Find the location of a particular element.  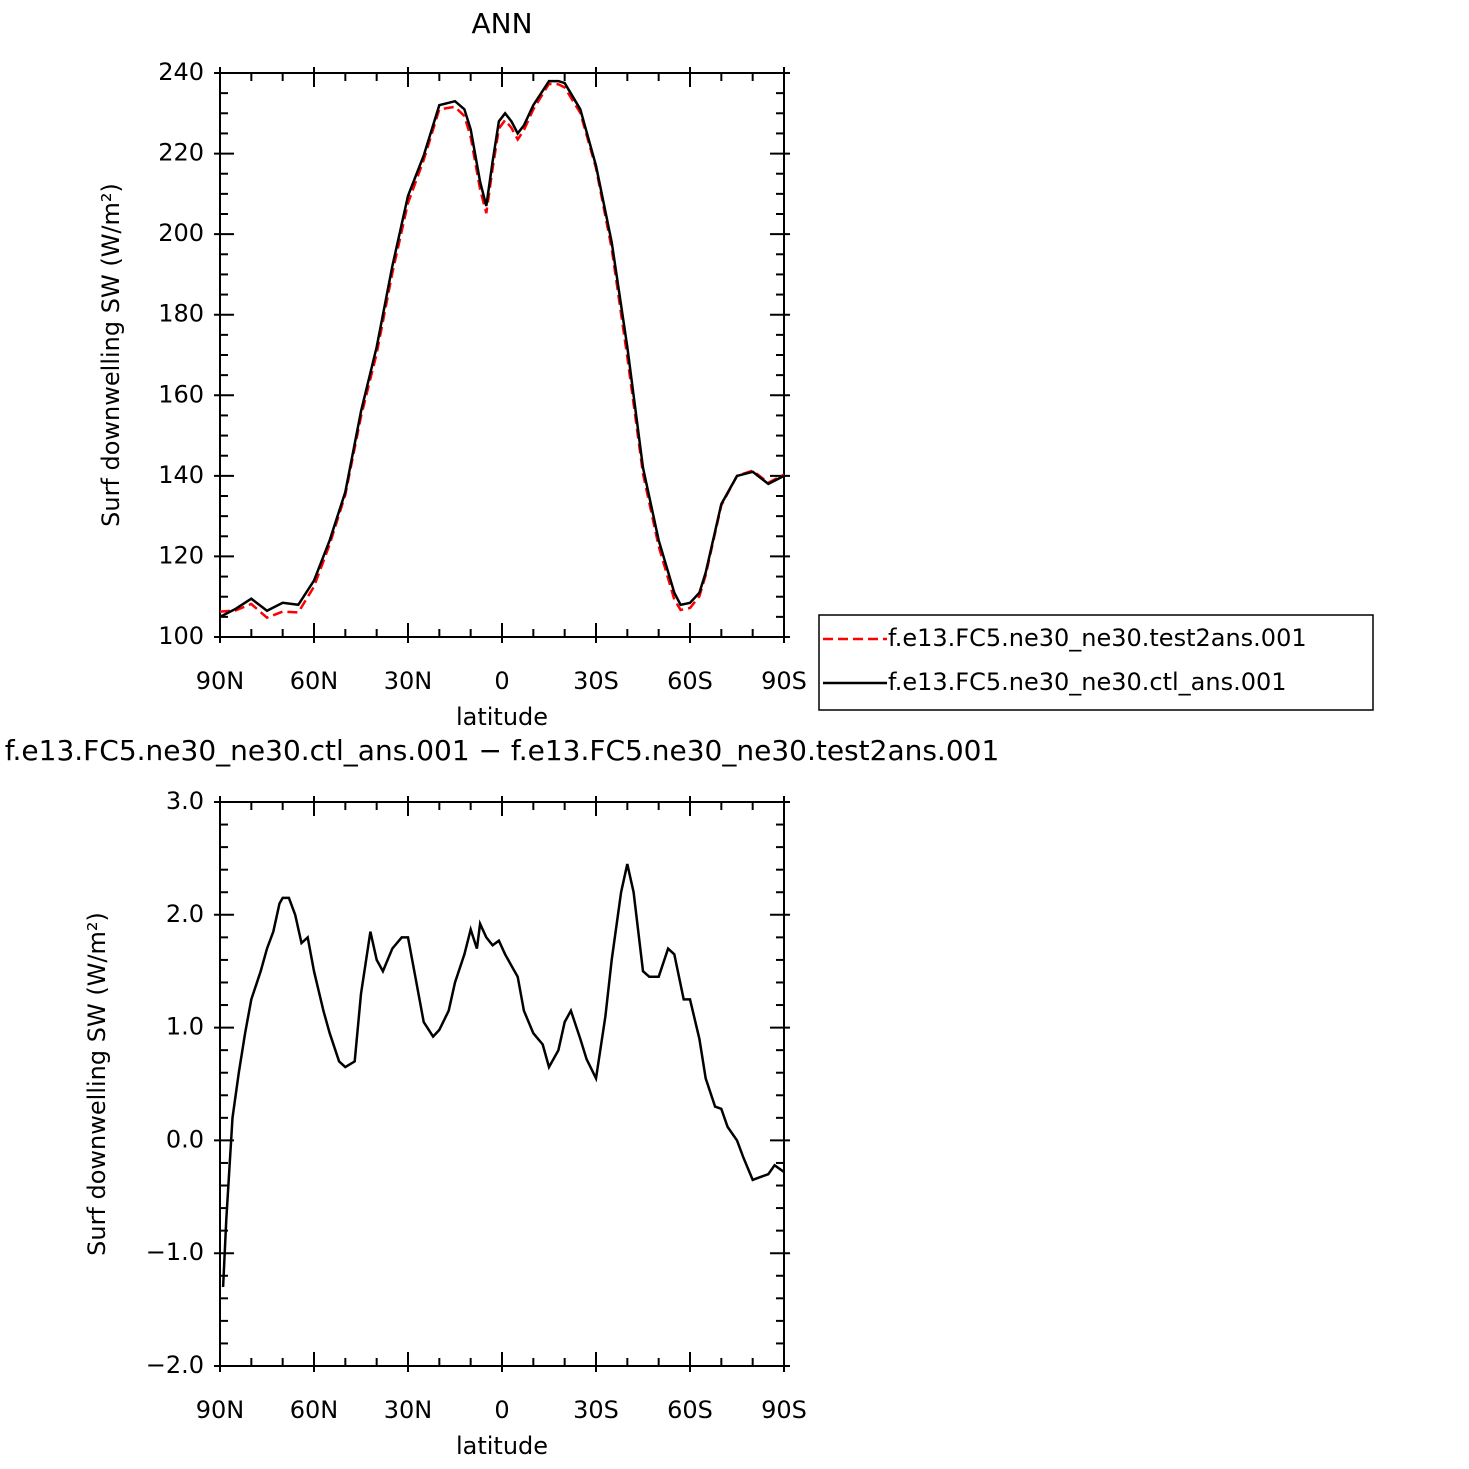

legend-label: f.e13.FC5.ne30_ne30.test2ans.001 is located at coordinates (1097, 638).